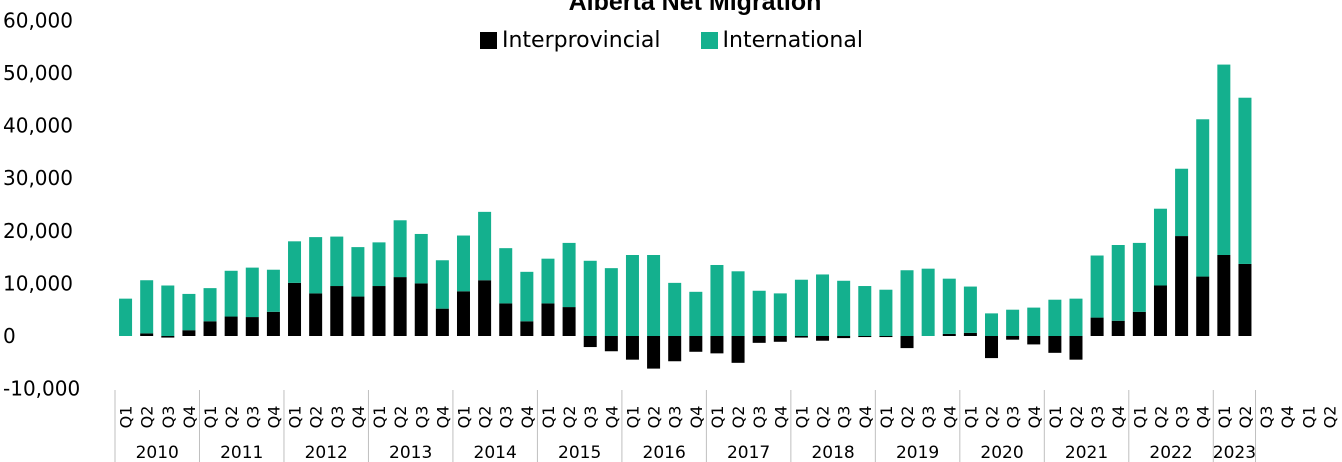 Image resolution: width=1342 pixels, height=462 pixels. Describe the element at coordinates (495, 452) in the screenshot. I see `x-tick-year-label: 2014` at that location.